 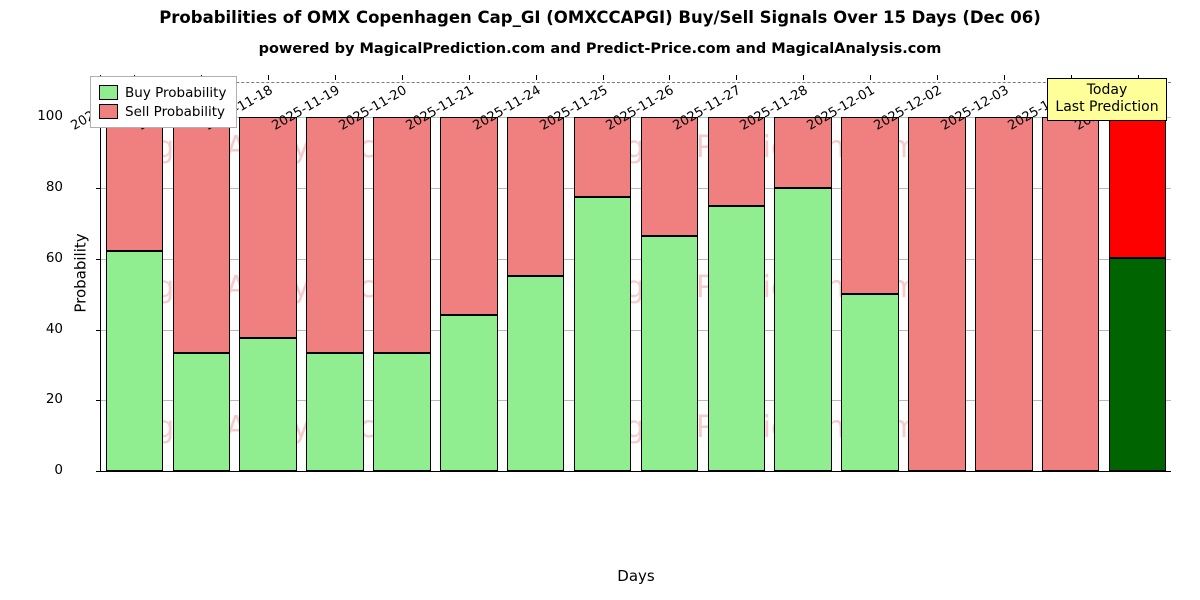 What do you see at coordinates (1107, 107) in the screenshot?
I see `today-annotation-line2: Last Prediction` at bounding box center [1107, 107].